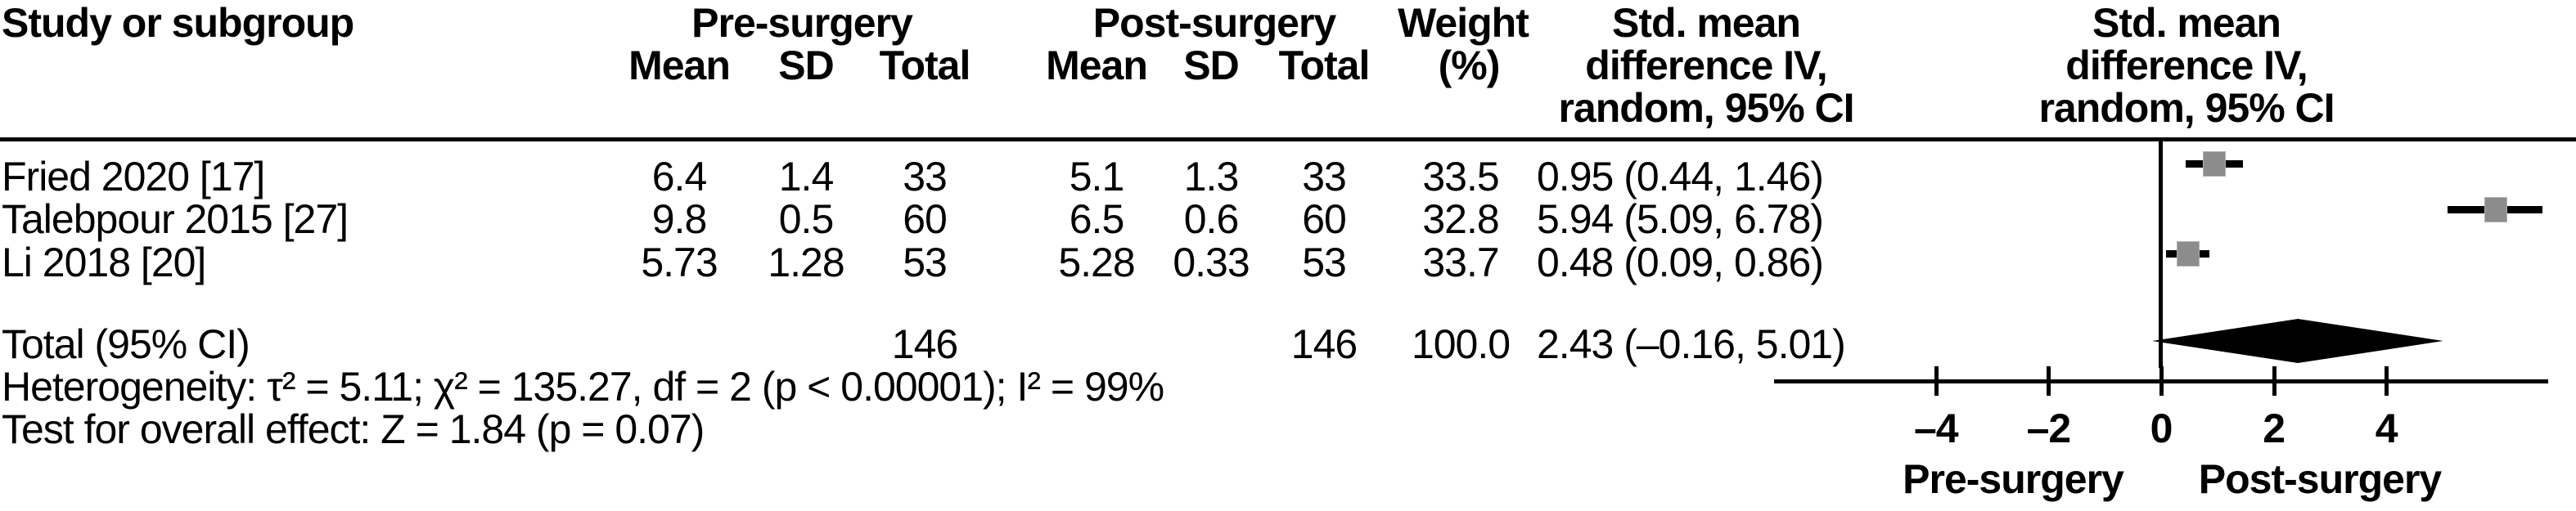 This screenshot has height=511, width=2576. Describe the element at coordinates (1936, 429) in the screenshot. I see `axis-tick-label: –4` at that location.